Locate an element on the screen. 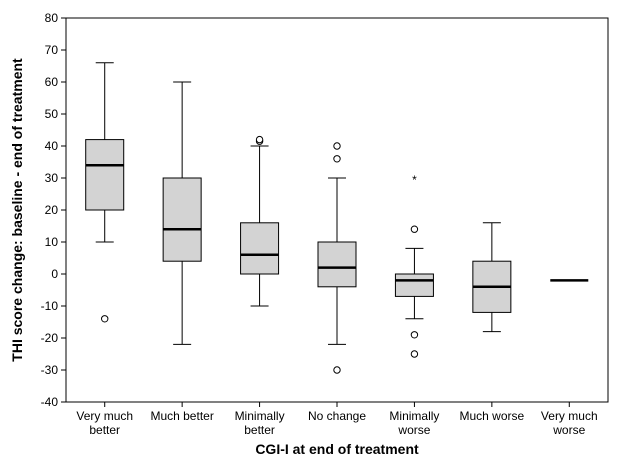  y-tick-label: 30 is located at coordinates (52, 178).